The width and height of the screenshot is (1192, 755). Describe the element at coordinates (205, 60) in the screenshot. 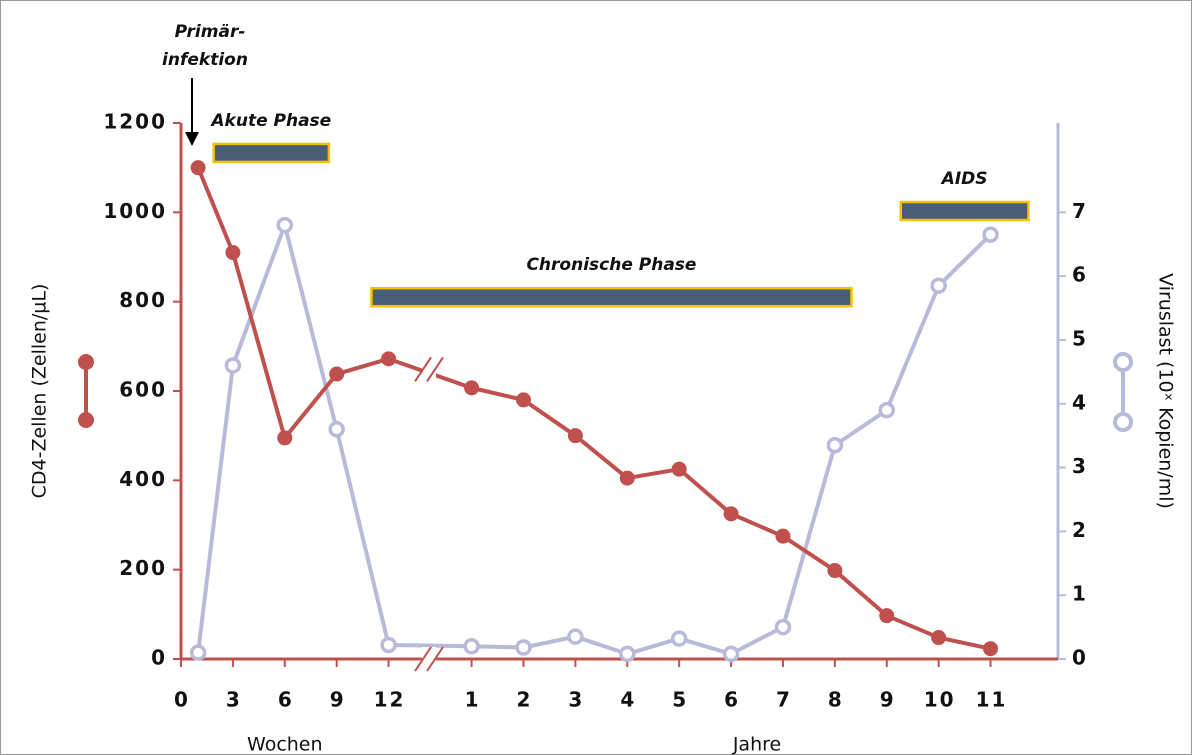

I see `annotation: infektion` at that location.